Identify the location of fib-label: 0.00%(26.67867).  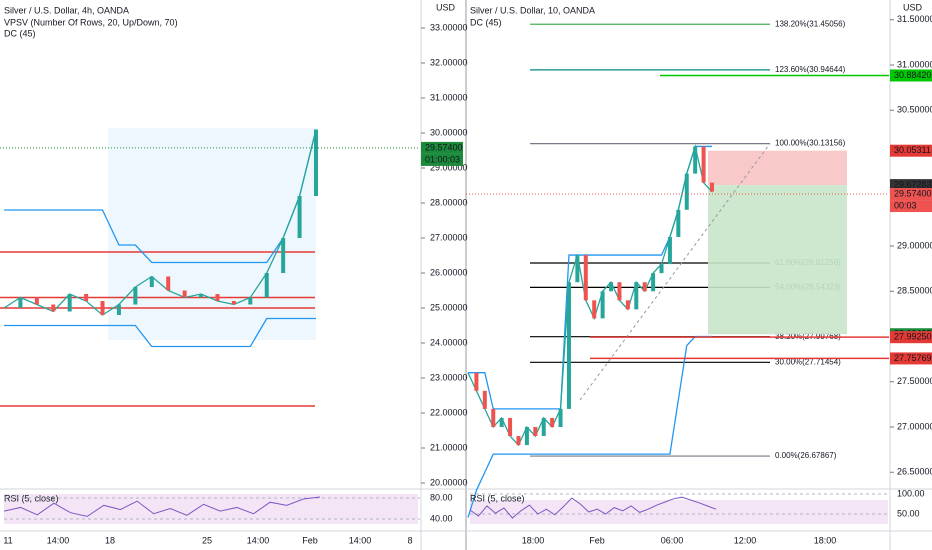
(806, 455).